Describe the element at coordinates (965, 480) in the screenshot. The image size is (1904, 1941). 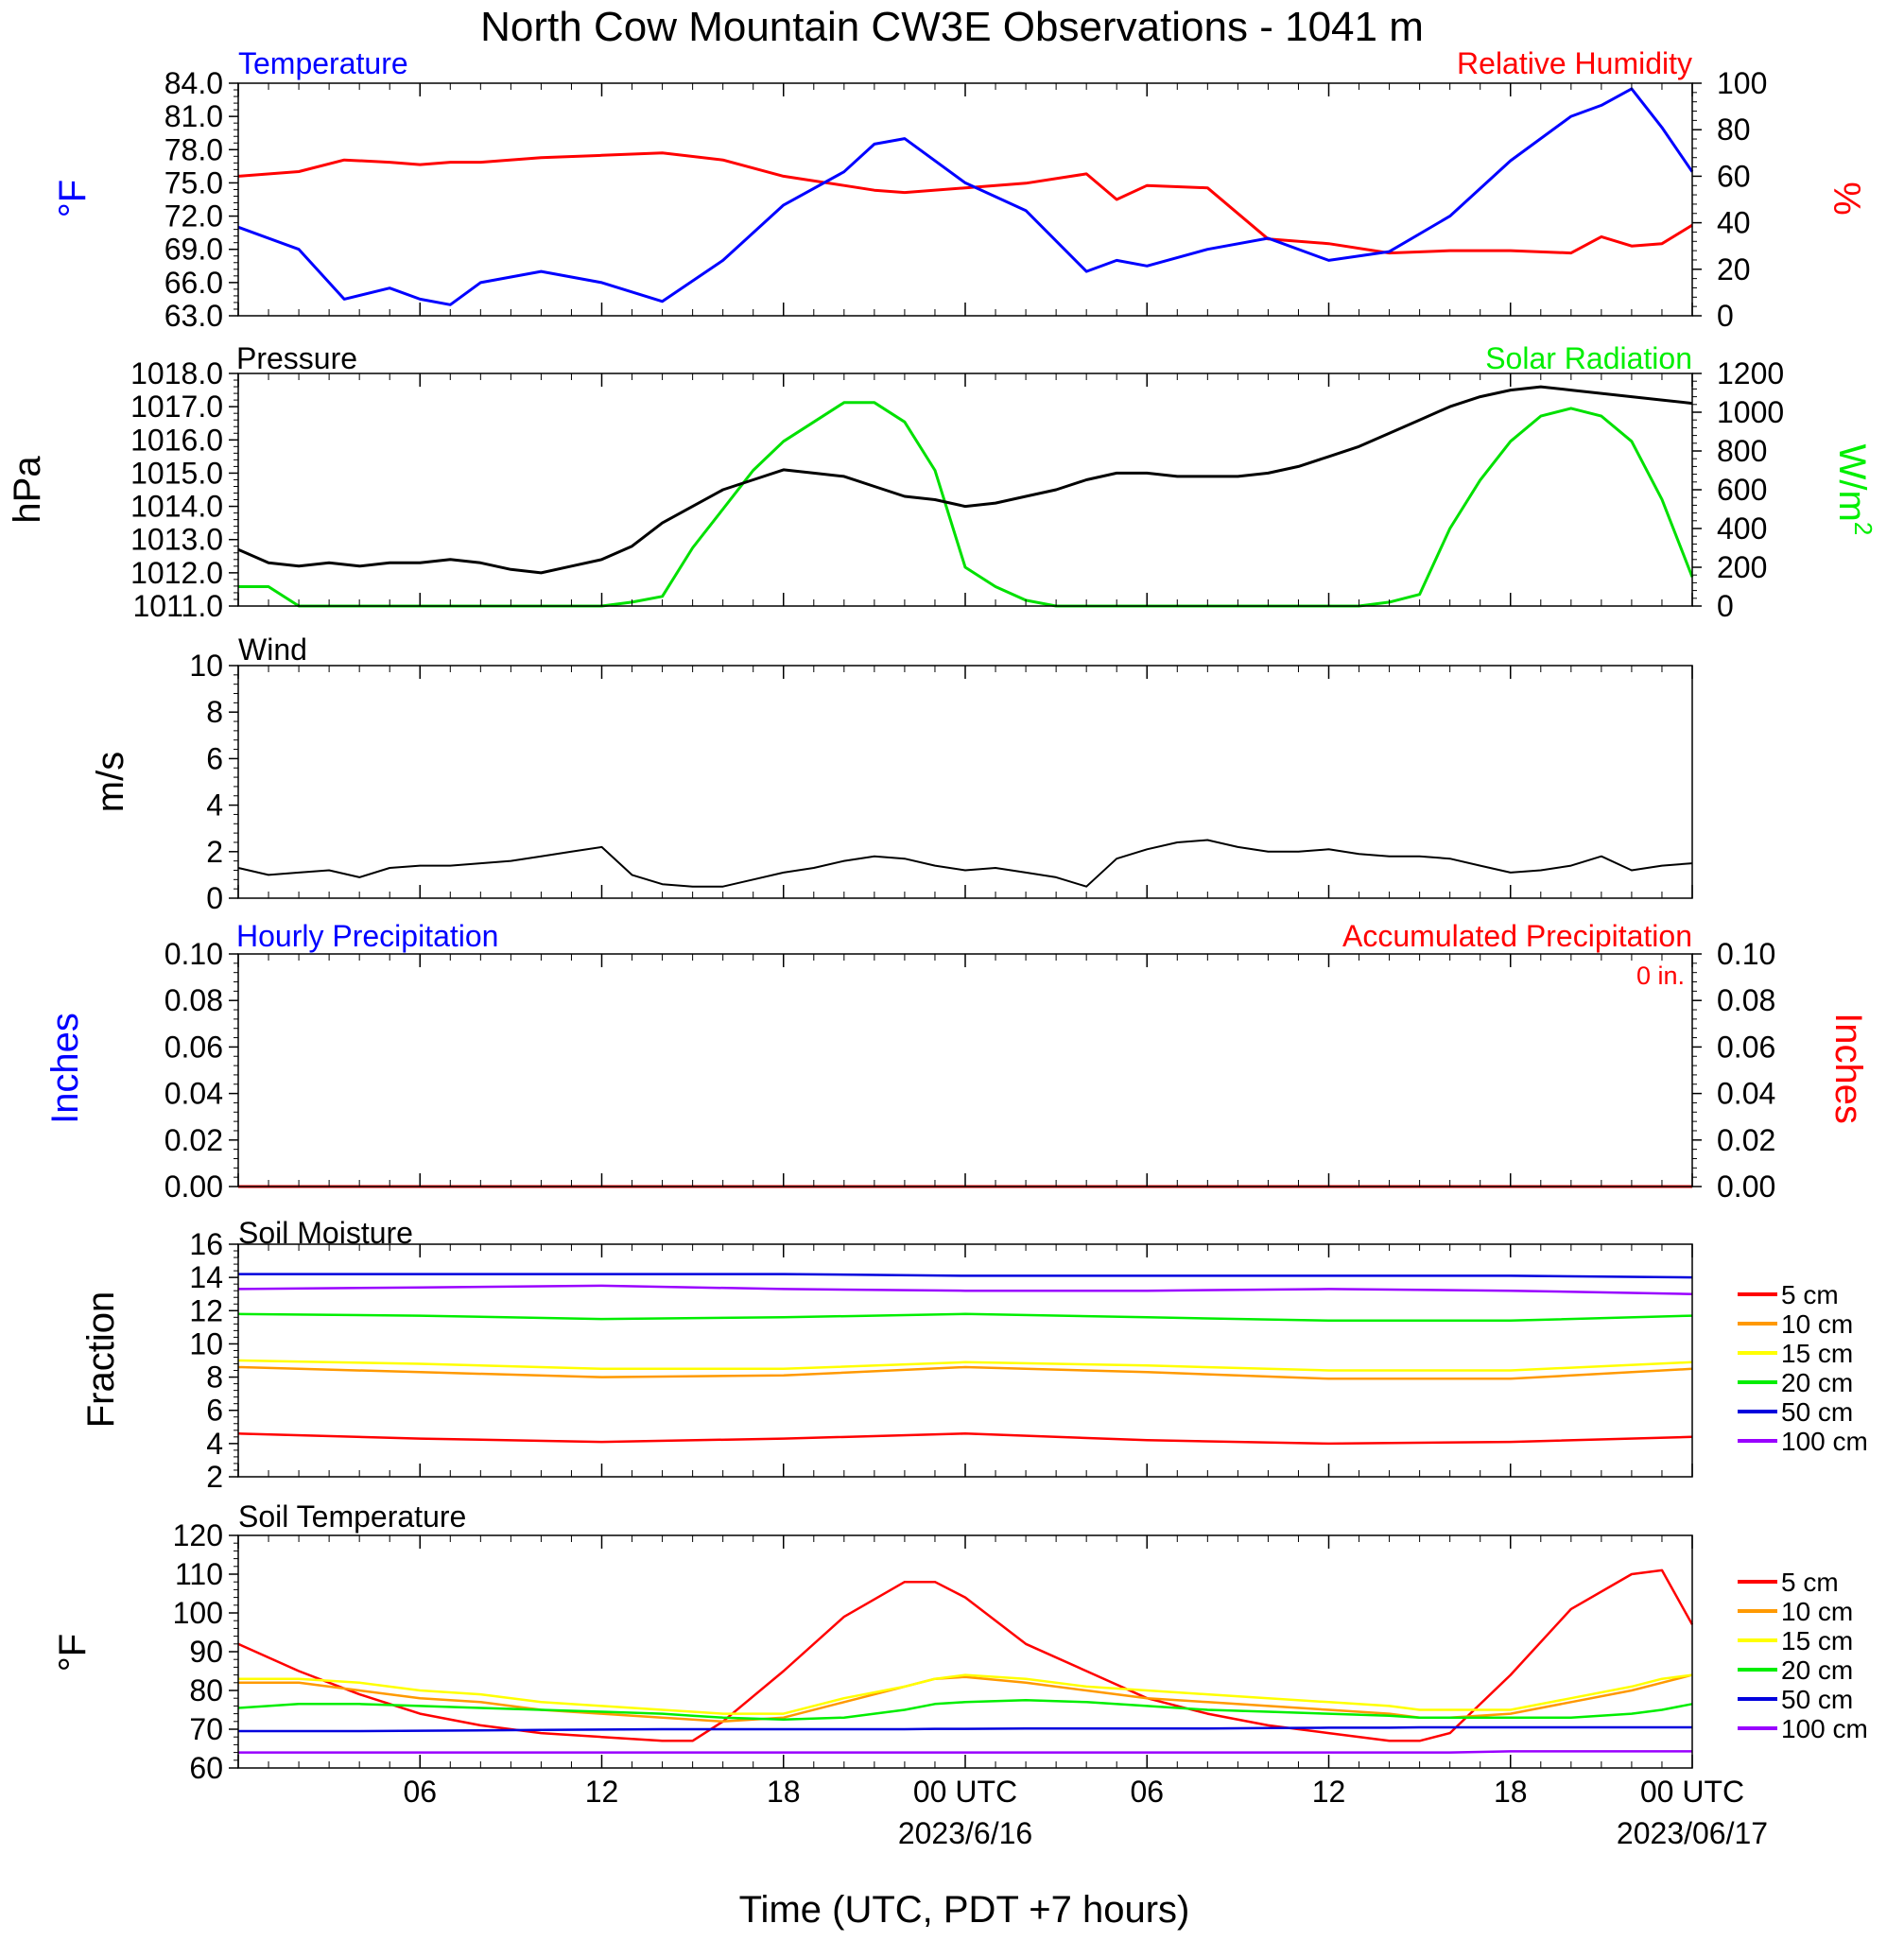
I see `pressure-line` at that location.